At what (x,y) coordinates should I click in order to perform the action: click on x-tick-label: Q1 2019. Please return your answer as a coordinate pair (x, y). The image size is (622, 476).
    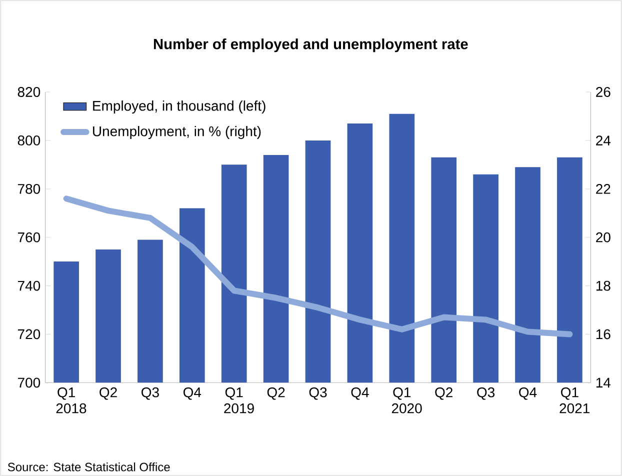
    Looking at the image, I should click on (239, 400).